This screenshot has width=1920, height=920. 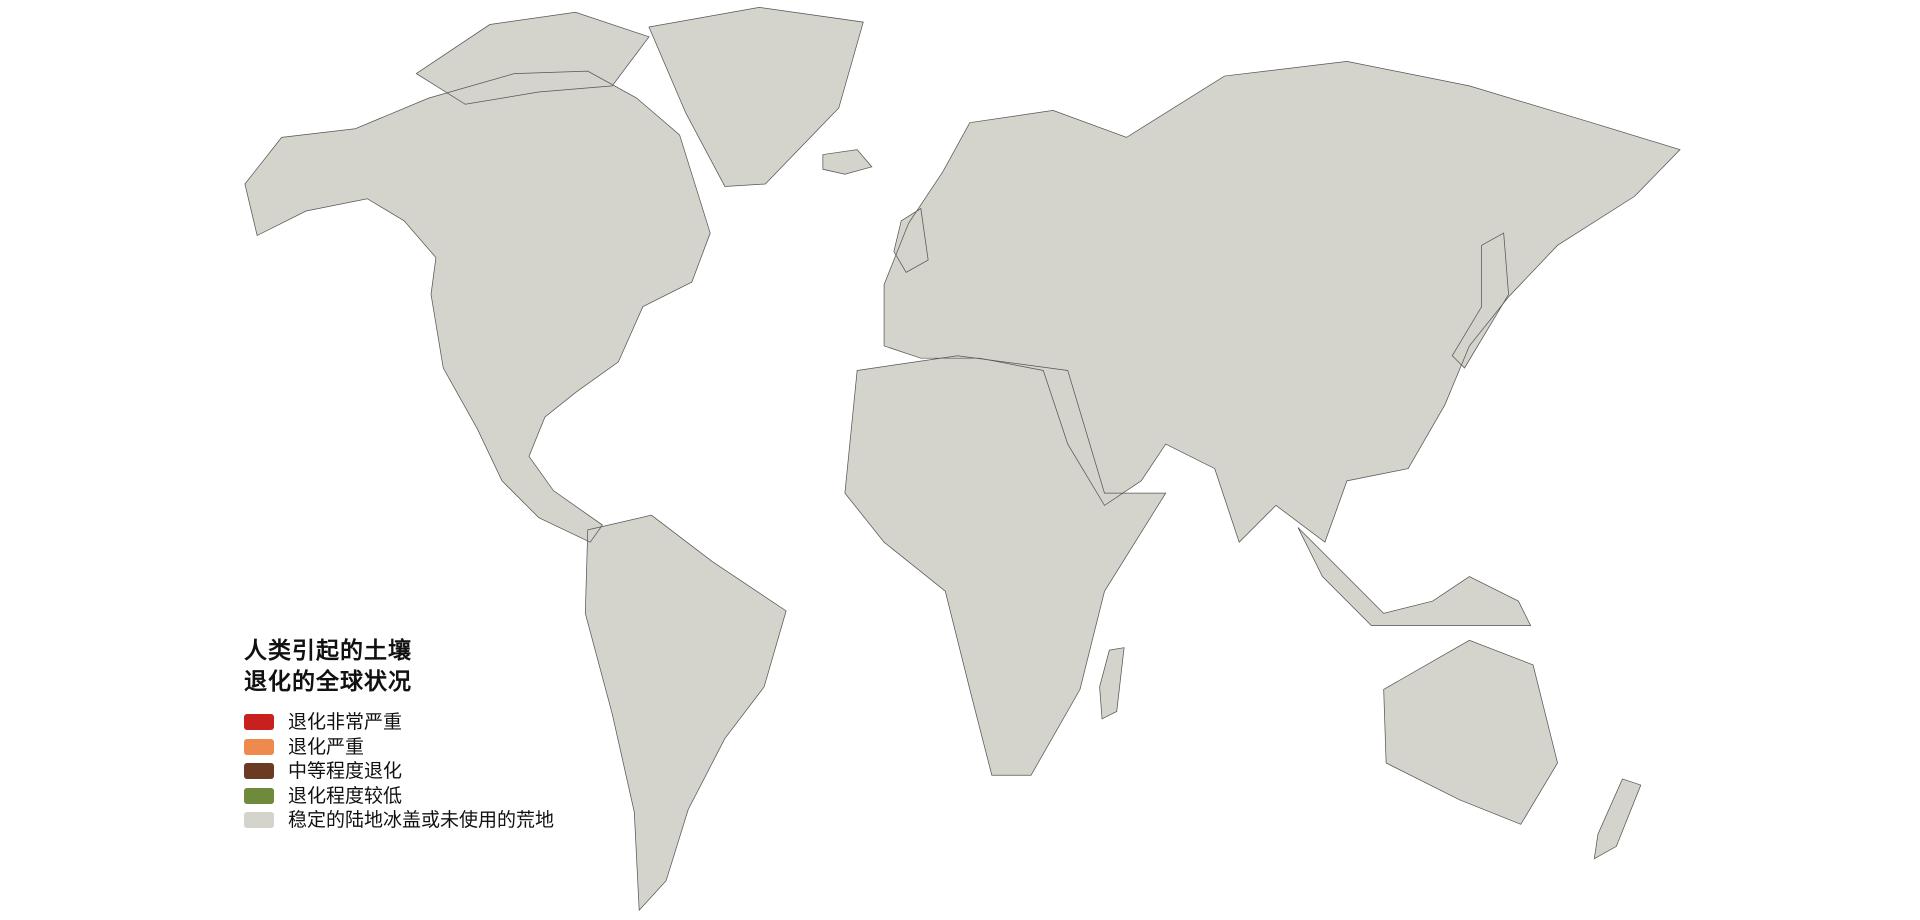 I want to click on legend-label: 退化程度较低, so click(x=345, y=795).